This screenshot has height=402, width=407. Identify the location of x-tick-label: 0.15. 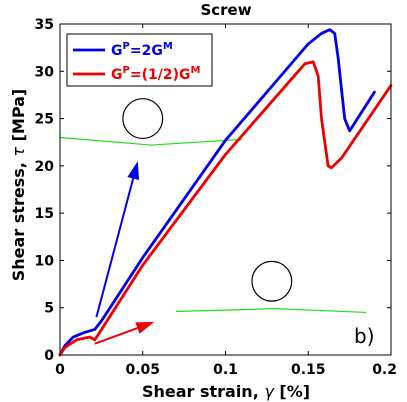
(308, 370).